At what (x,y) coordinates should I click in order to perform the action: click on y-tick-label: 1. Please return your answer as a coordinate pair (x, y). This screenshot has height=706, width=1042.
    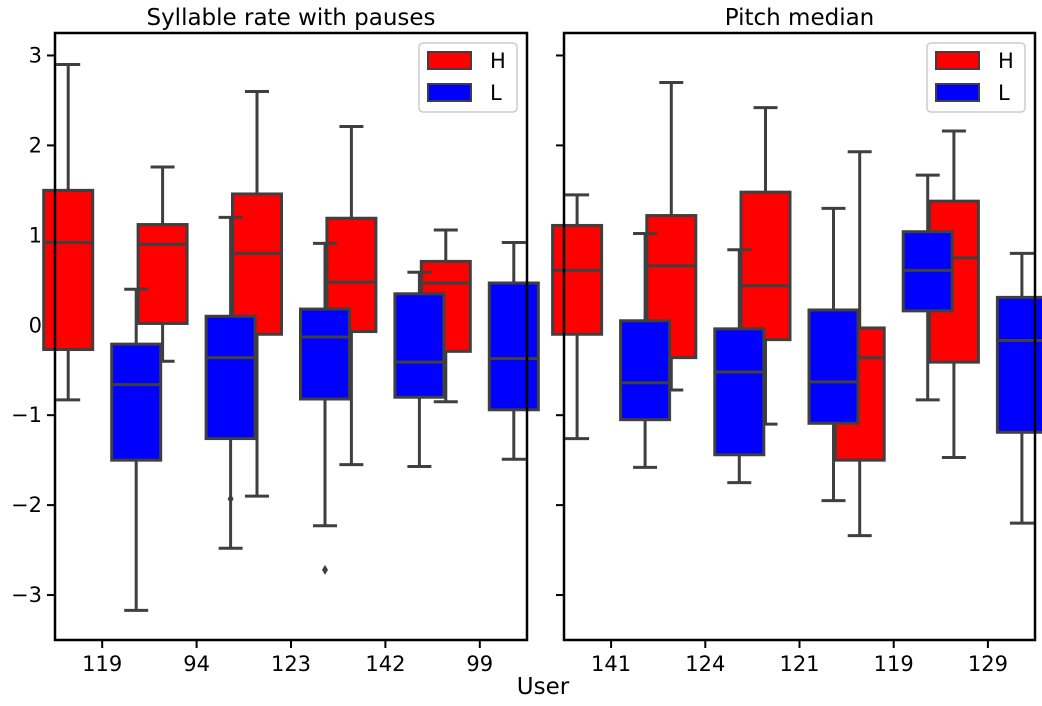
    Looking at the image, I should click on (35, 235).